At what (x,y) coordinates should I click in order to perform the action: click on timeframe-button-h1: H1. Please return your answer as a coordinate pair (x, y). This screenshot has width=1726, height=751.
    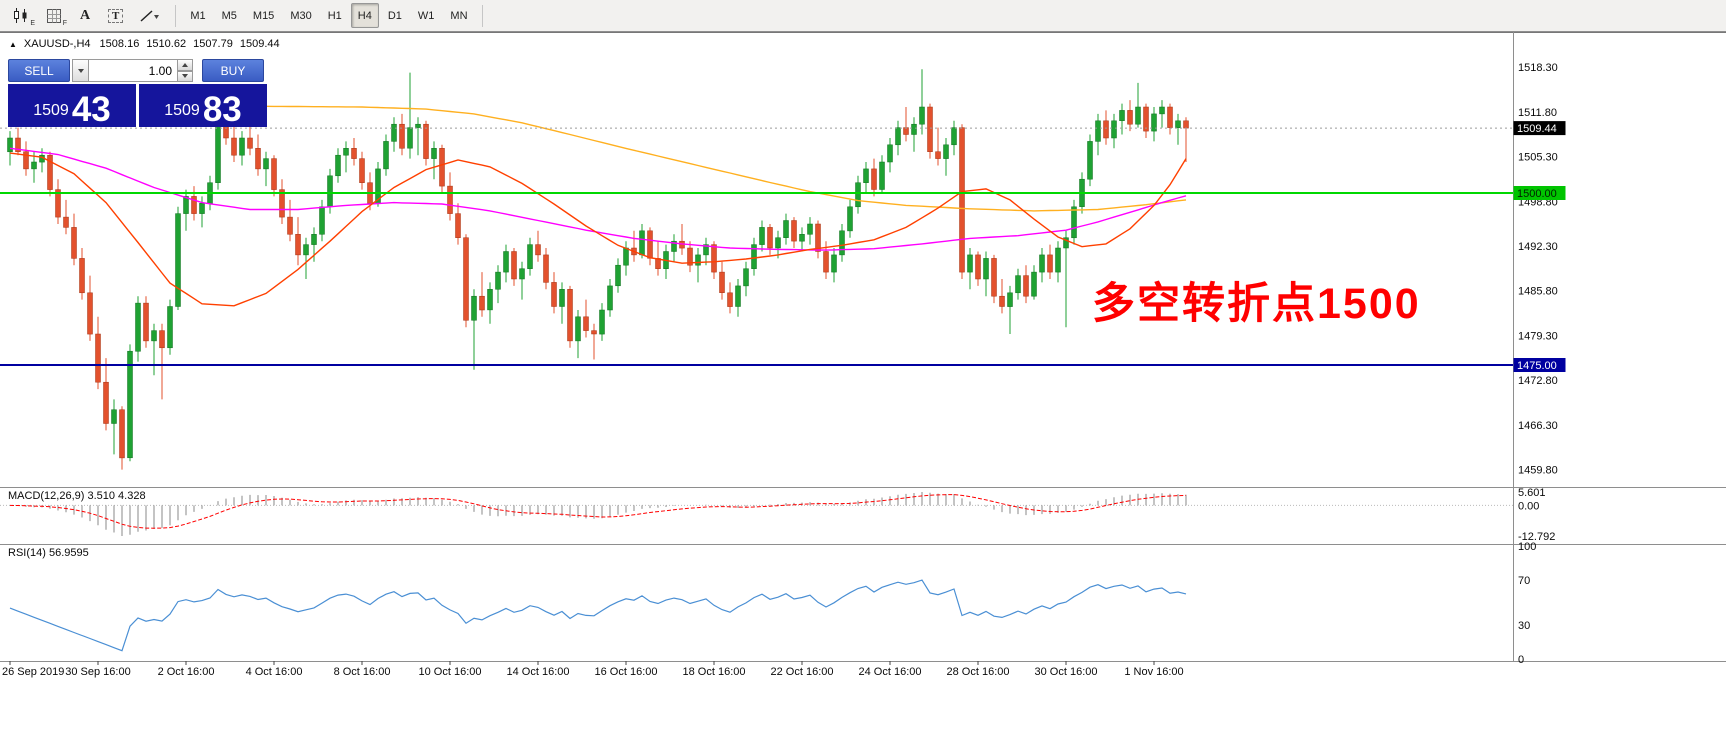
    Looking at the image, I should click on (335, 15).